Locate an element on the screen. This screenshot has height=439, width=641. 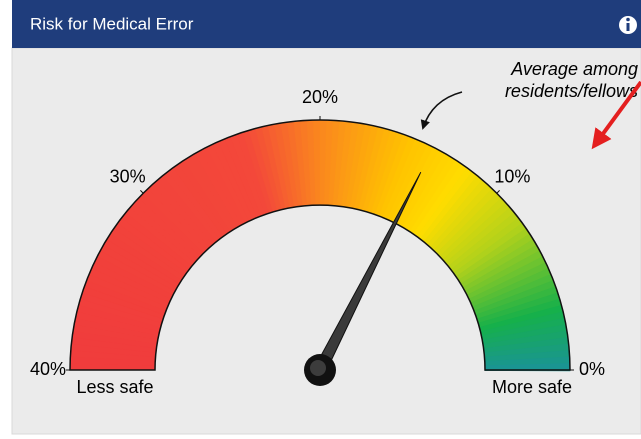
gauge-tick-label: 10% is located at coordinates (512, 176).